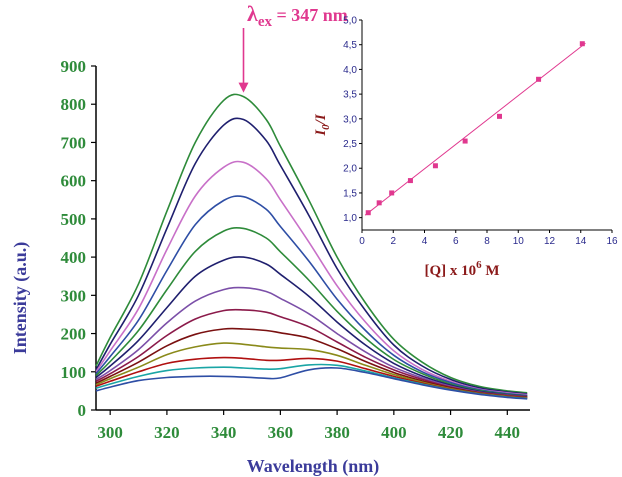  Describe the element at coordinates (451, 432) in the screenshot. I see `main-x-tick-label: 420` at that location.